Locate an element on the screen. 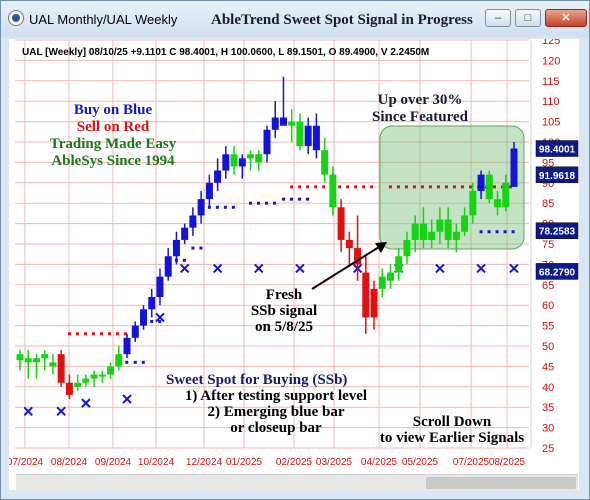 This screenshot has height=500, width=590. up-line-1: Up over 30% is located at coordinates (420, 100).